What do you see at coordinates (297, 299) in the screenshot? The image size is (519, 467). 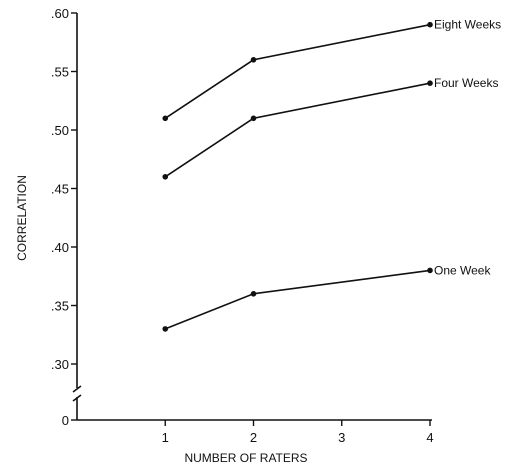 I see `series-line-one-week` at bounding box center [297, 299].